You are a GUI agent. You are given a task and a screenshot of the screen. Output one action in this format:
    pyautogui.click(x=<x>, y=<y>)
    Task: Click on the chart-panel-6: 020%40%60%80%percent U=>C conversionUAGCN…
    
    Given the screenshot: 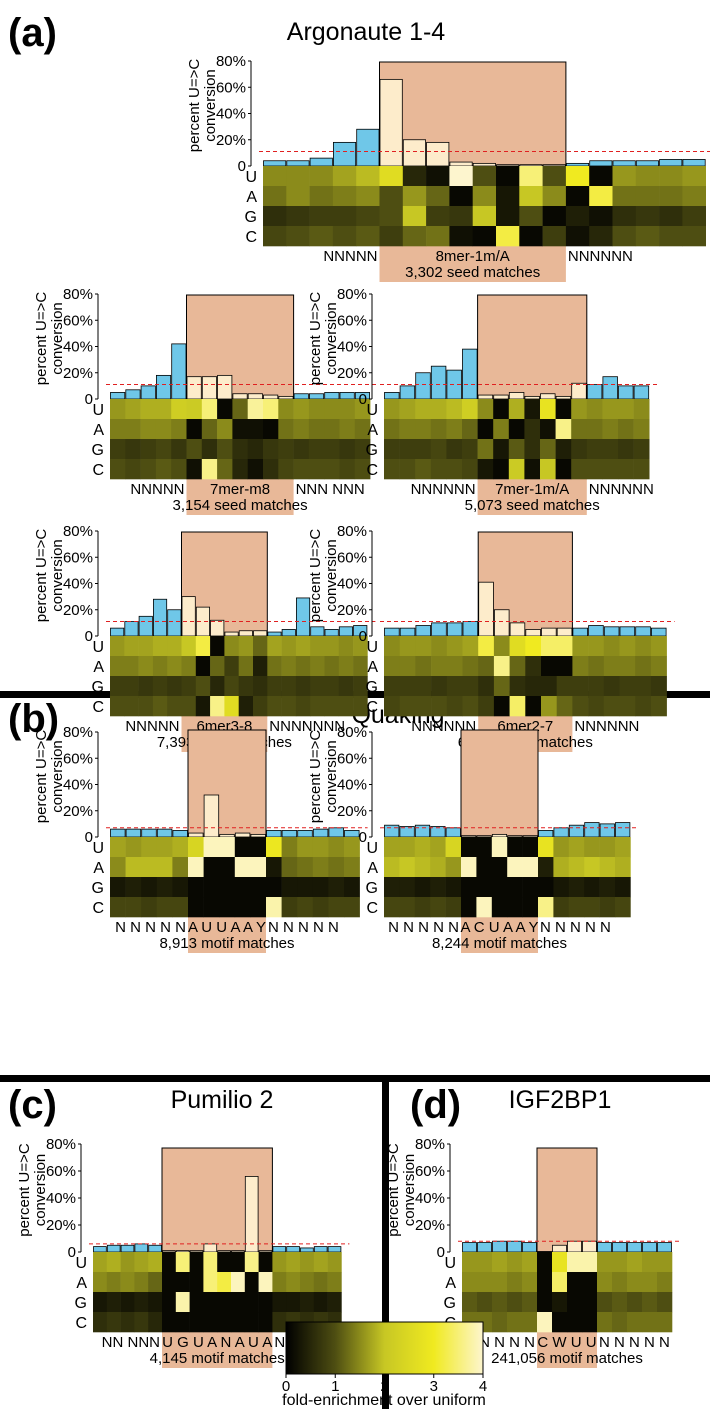 What is the action you would take?
    pyautogui.click(x=200, y=838)
    